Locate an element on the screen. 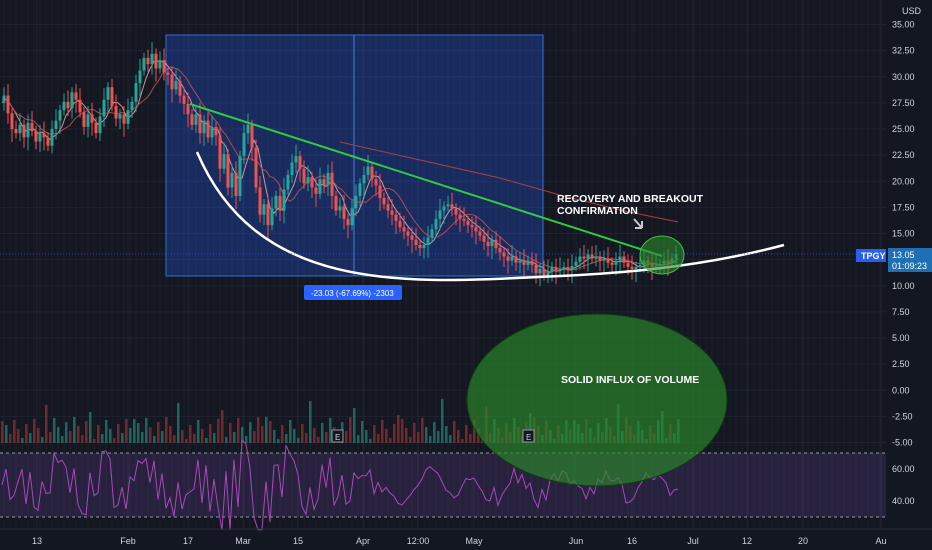 This screenshot has width=932, height=550. price-tick-label: 15.00 is located at coordinates (903, 234).